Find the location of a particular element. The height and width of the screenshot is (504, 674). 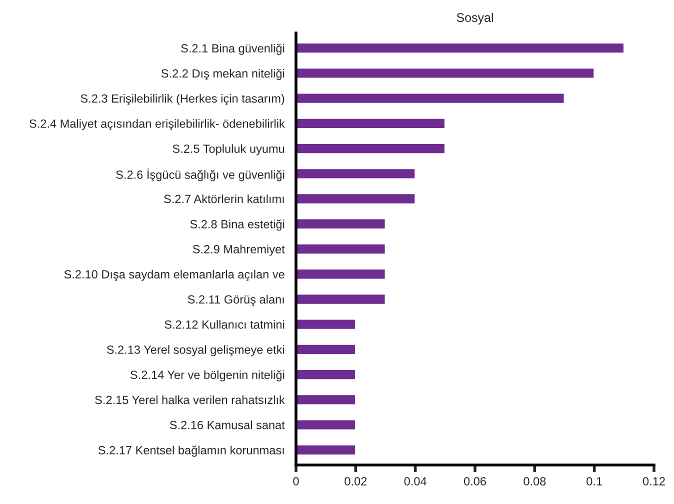

y-tick-label: S.2.5 Topluluk uyumu is located at coordinates (228, 150).